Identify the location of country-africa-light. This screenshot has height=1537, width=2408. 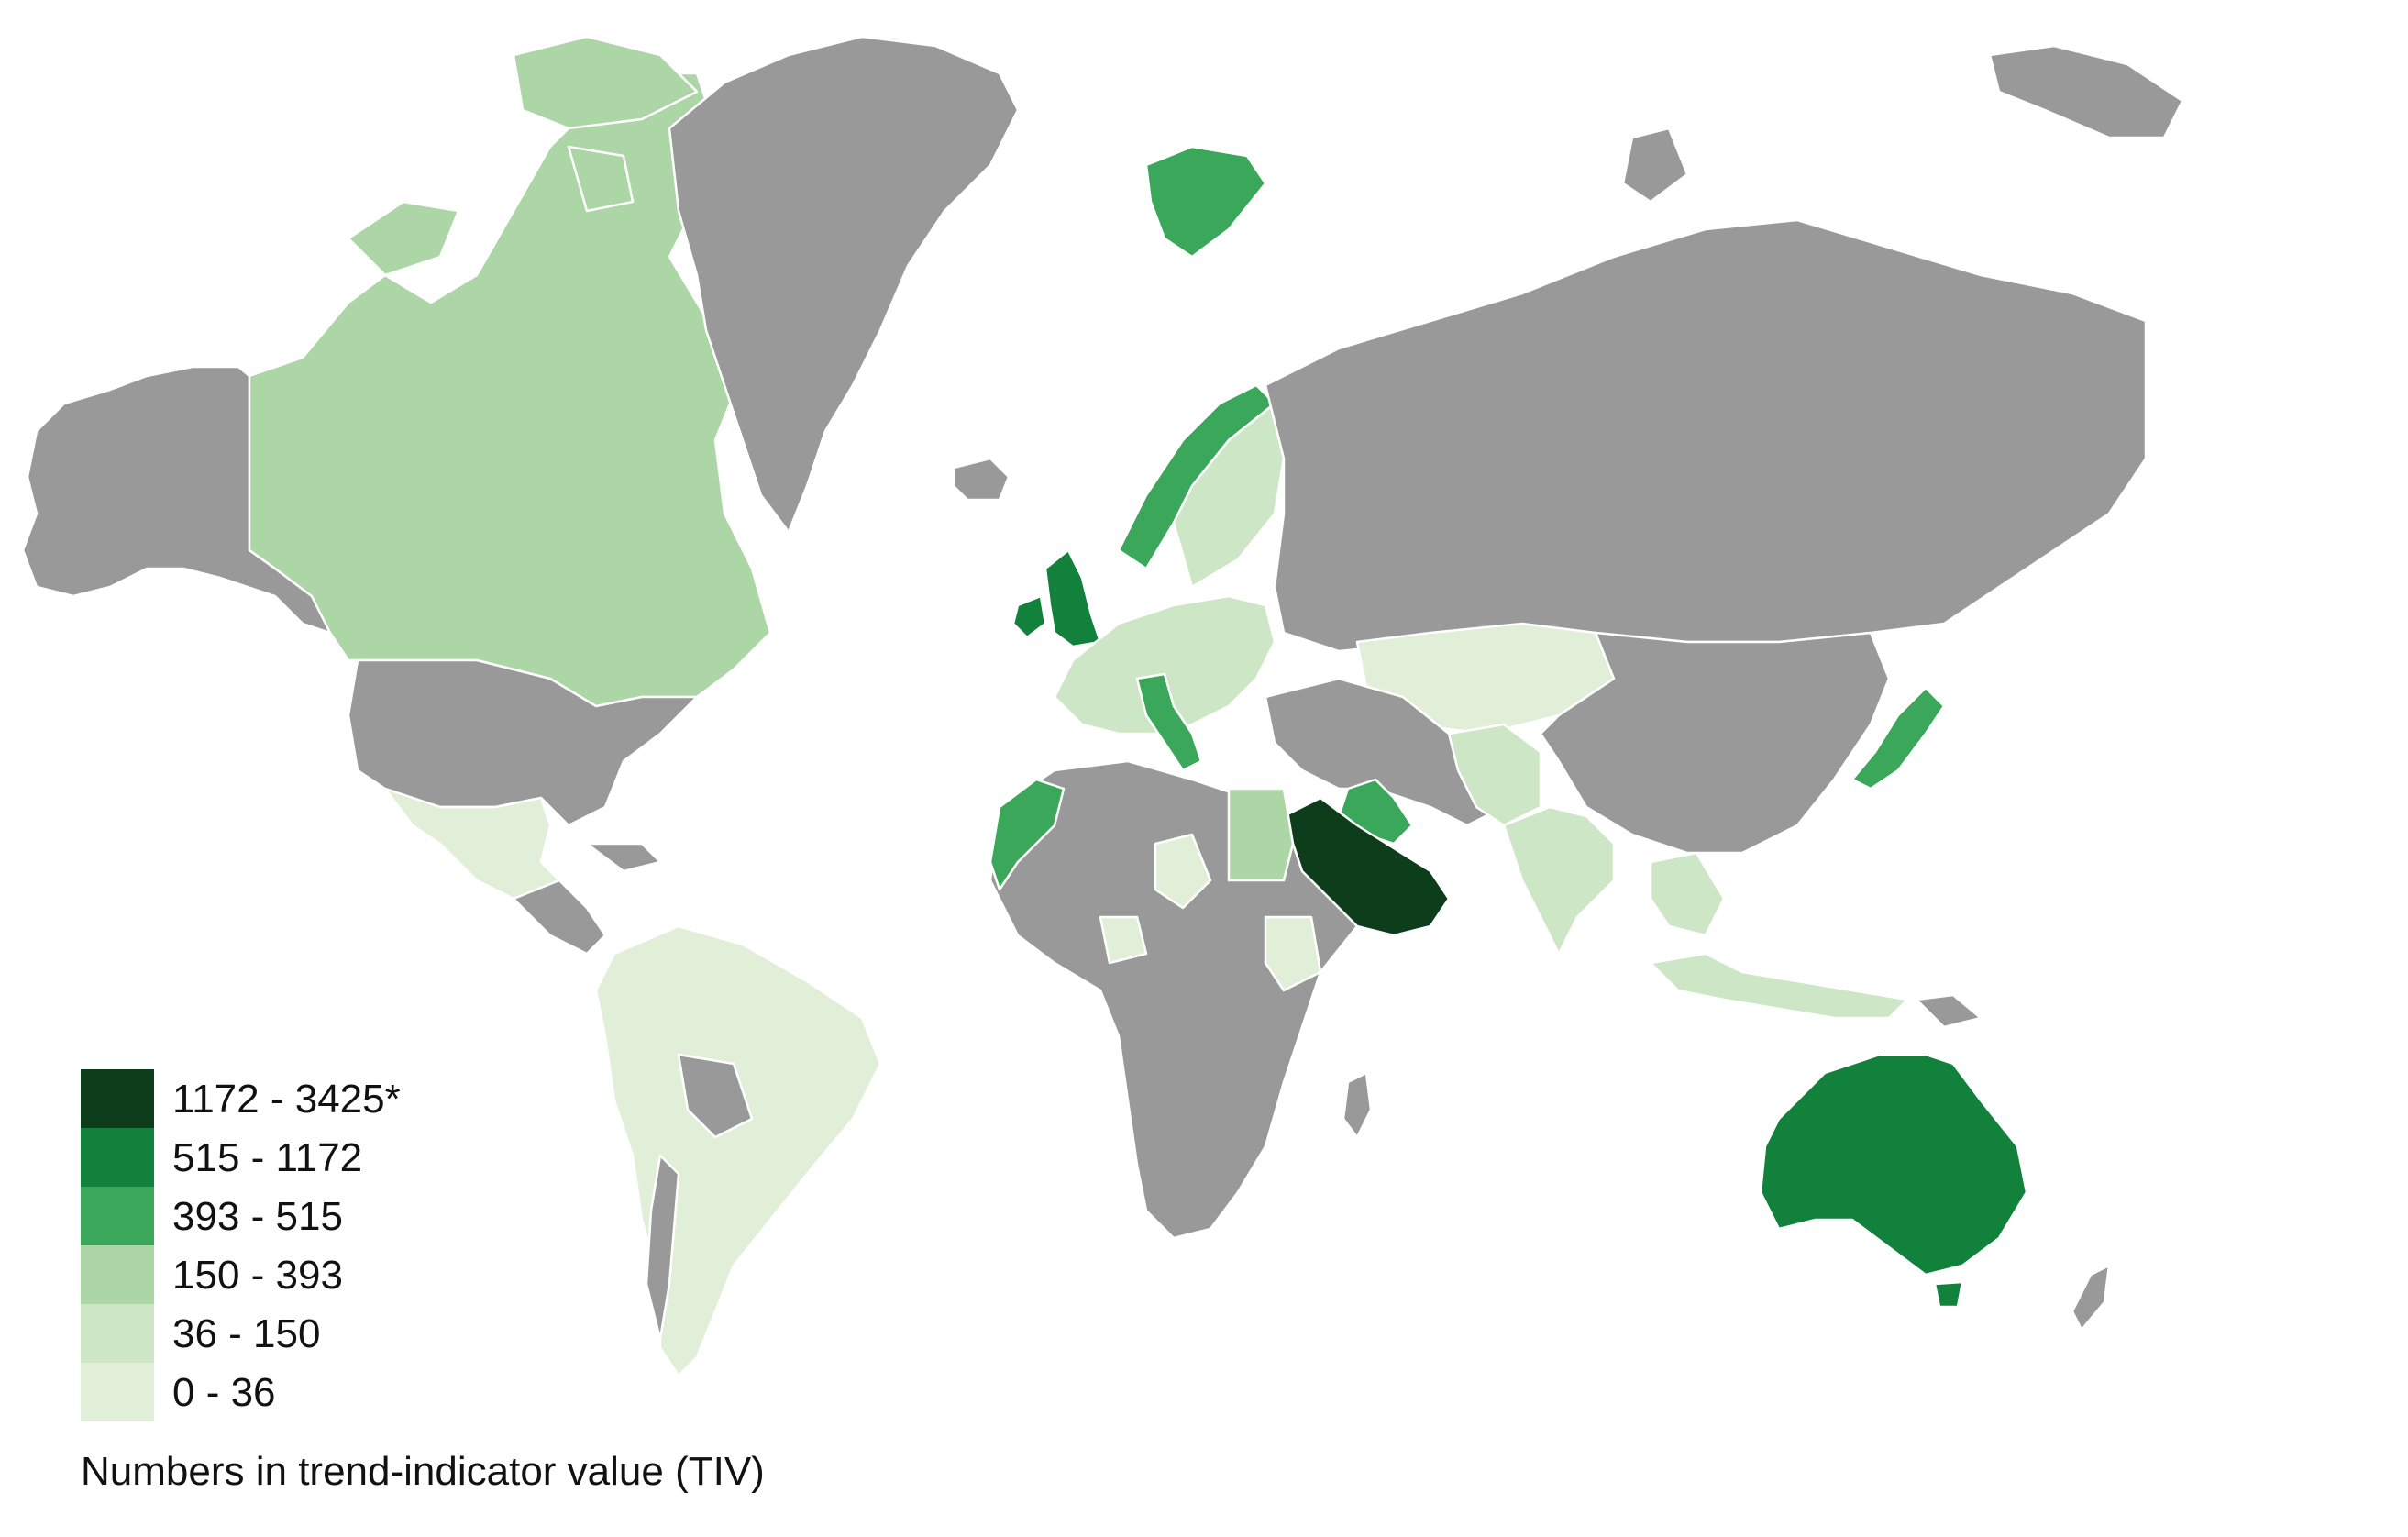
(1210, 913).